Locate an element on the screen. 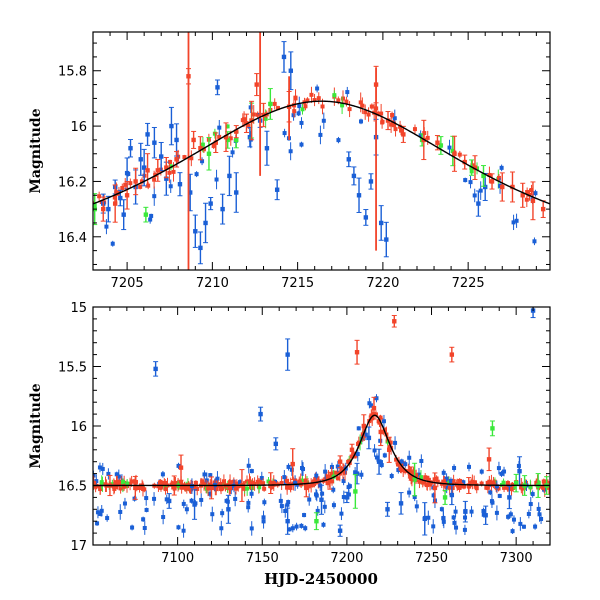 The image size is (600, 600). bottom-x-axis-title: HJD-2450000 is located at coordinates (321, 579).